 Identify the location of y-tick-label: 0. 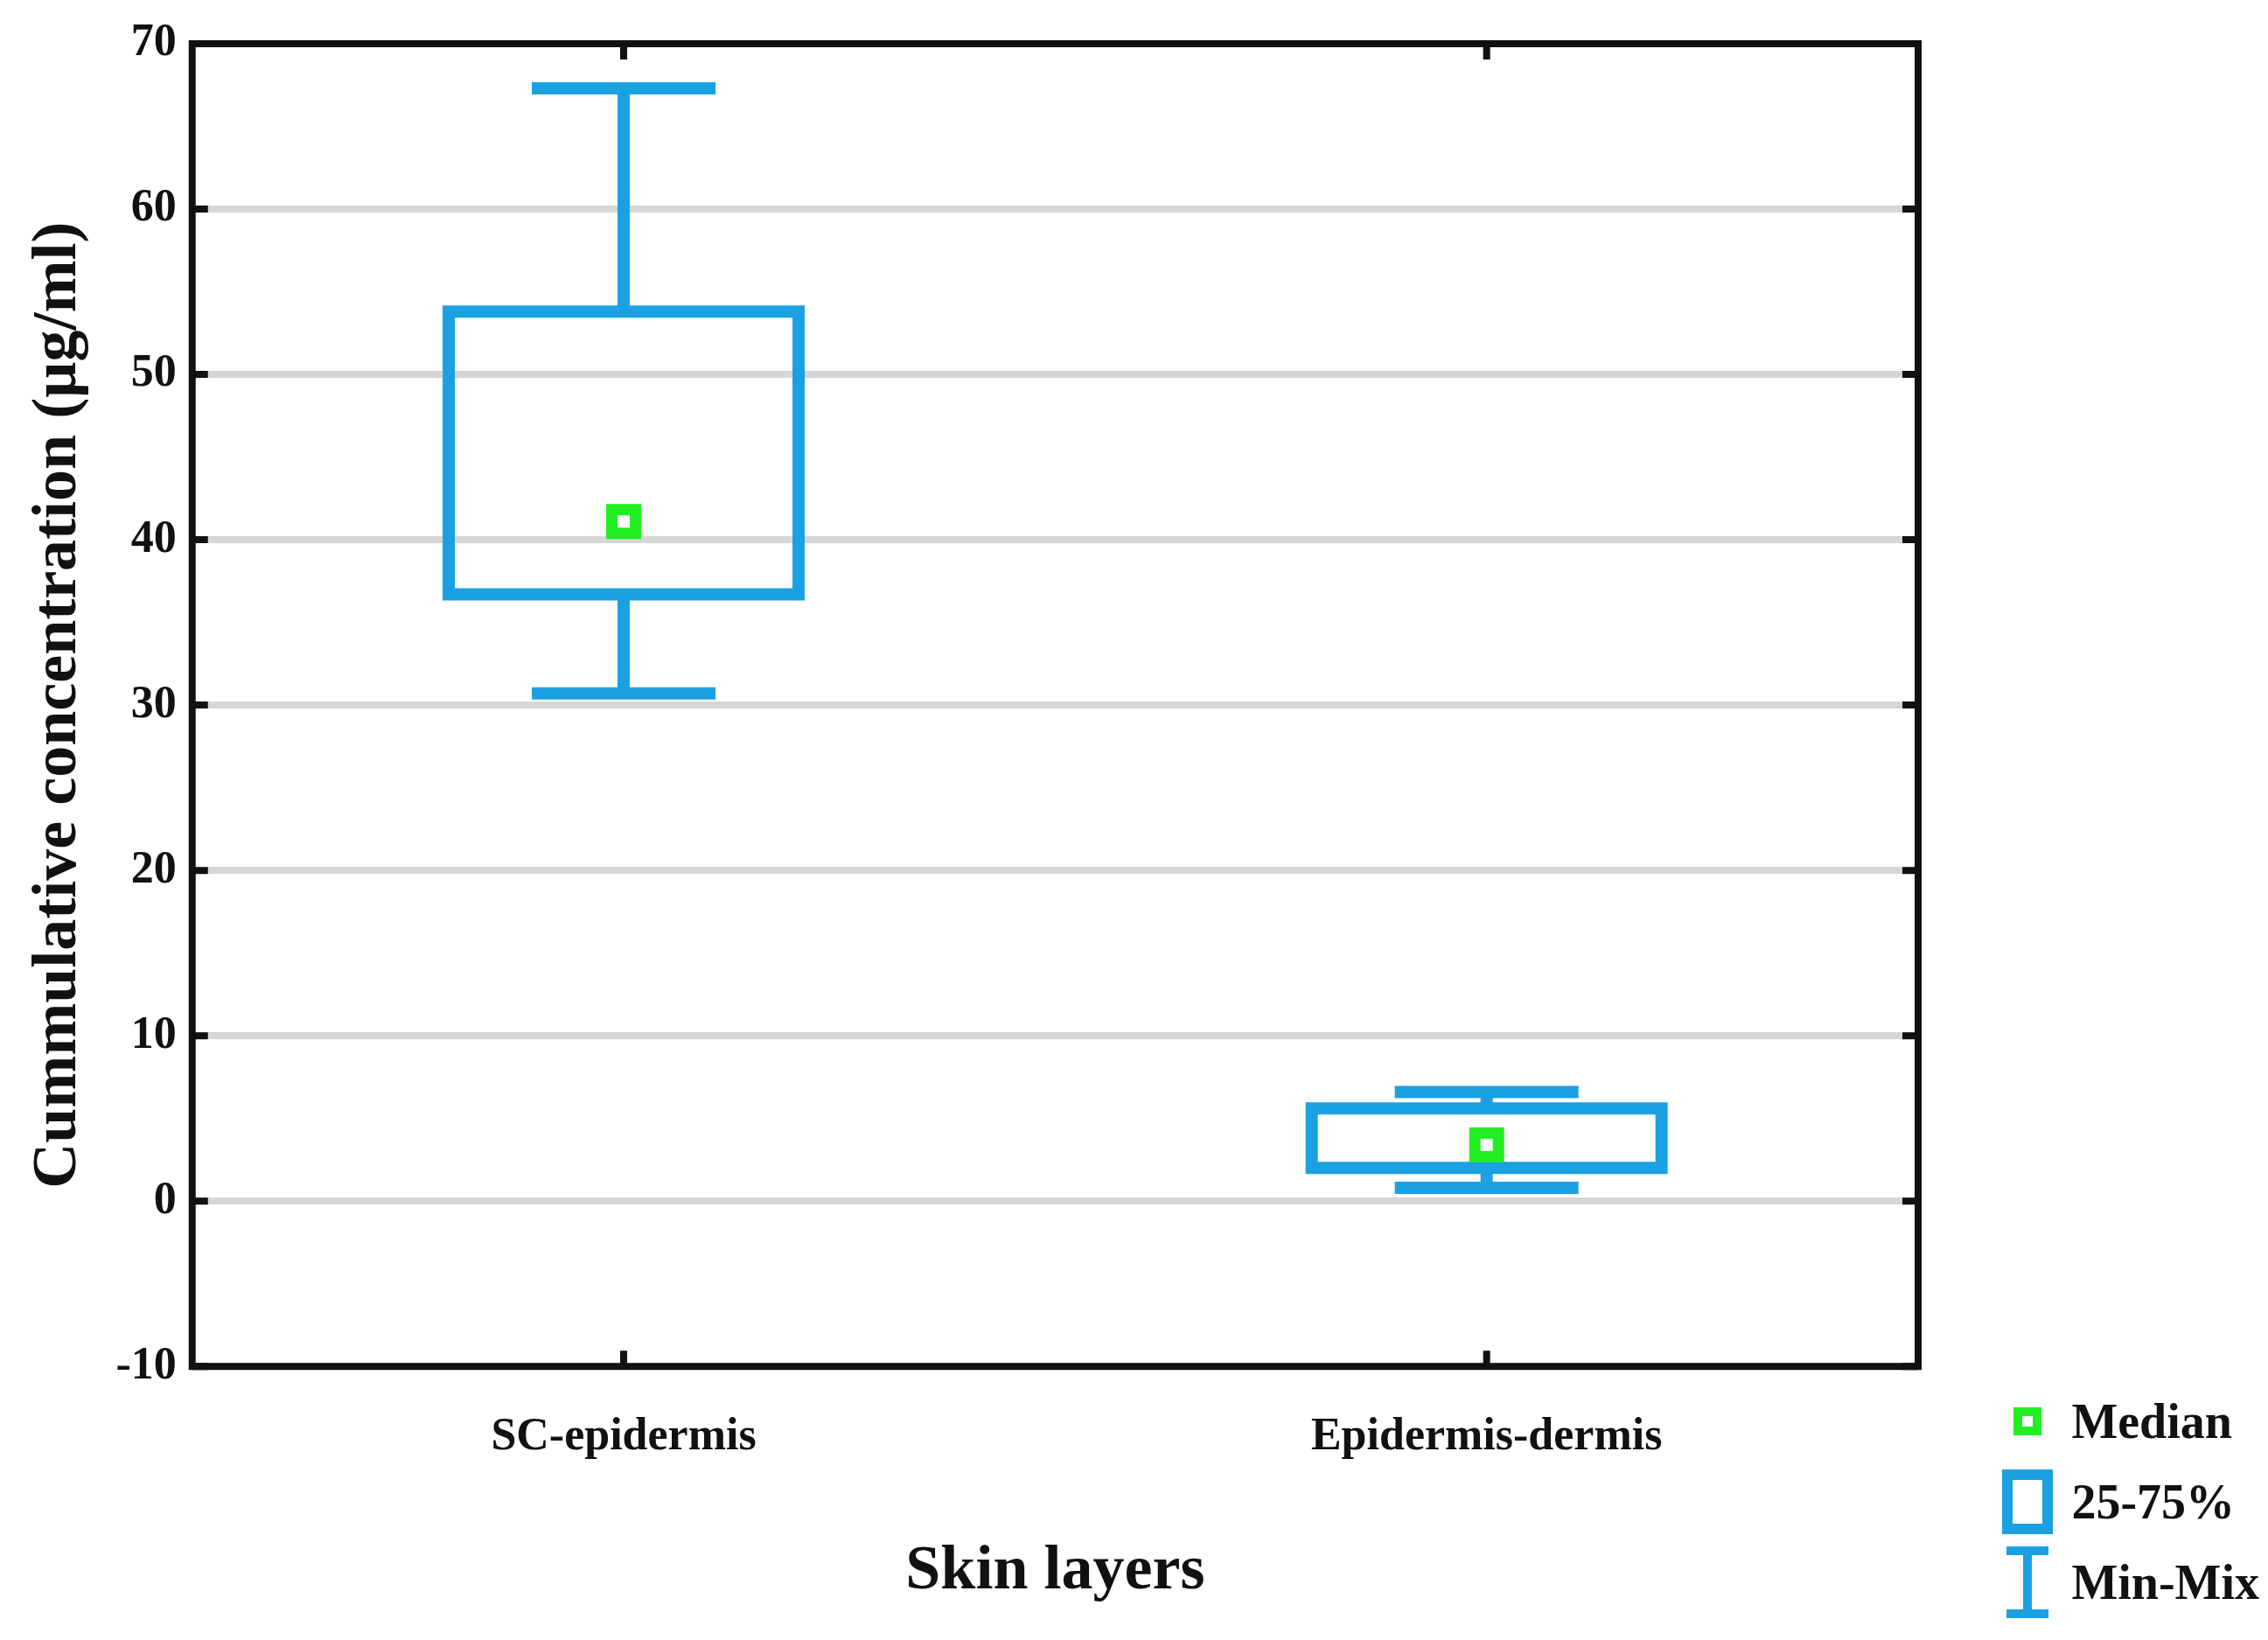
(165, 1197).